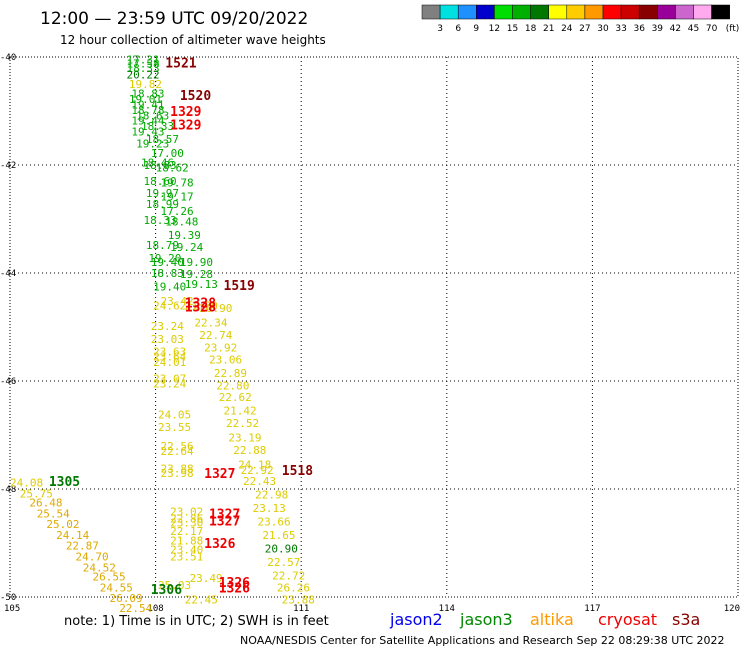 The height and width of the screenshot is (650, 740). I want to click on swh-value: 21.42, so click(240, 411).